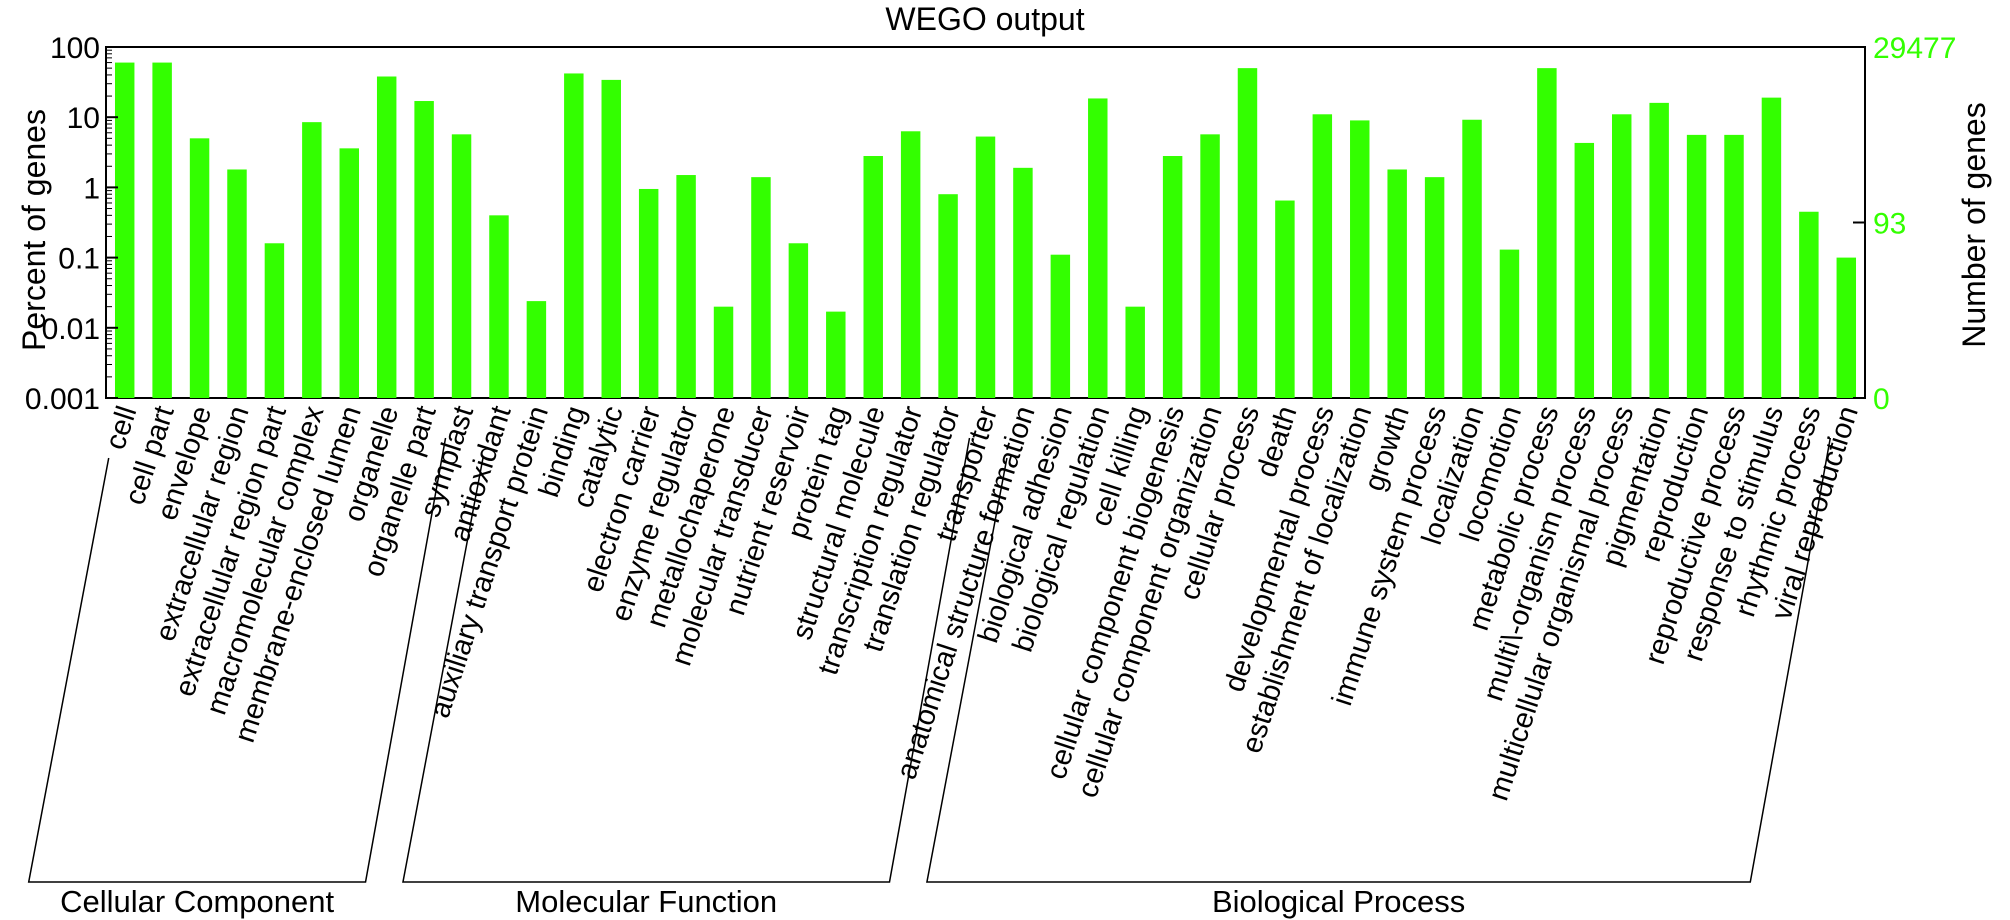 The width and height of the screenshot is (2010, 920). What do you see at coordinates (79, 259) in the screenshot?
I see `y-tick-label: 0.1` at bounding box center [79, 259].